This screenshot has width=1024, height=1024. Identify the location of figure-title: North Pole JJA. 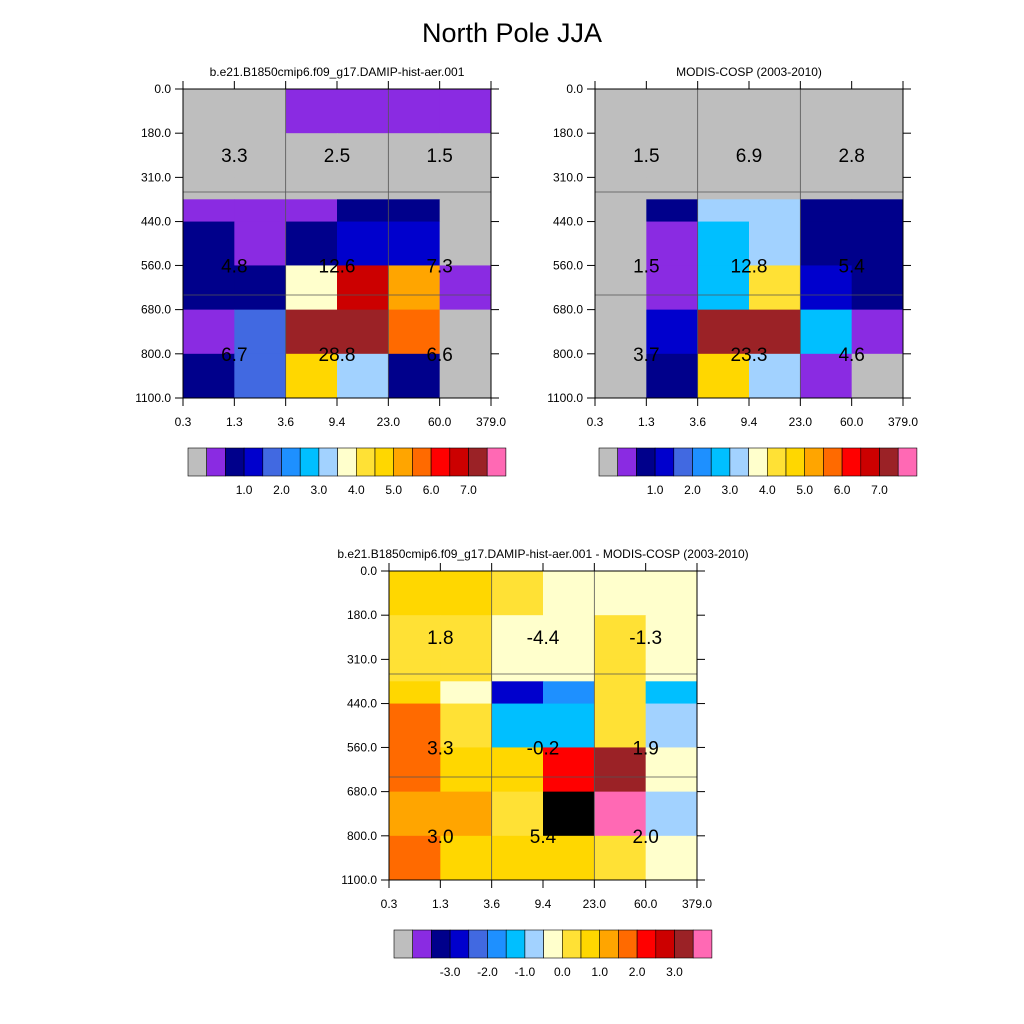
(512, 33).